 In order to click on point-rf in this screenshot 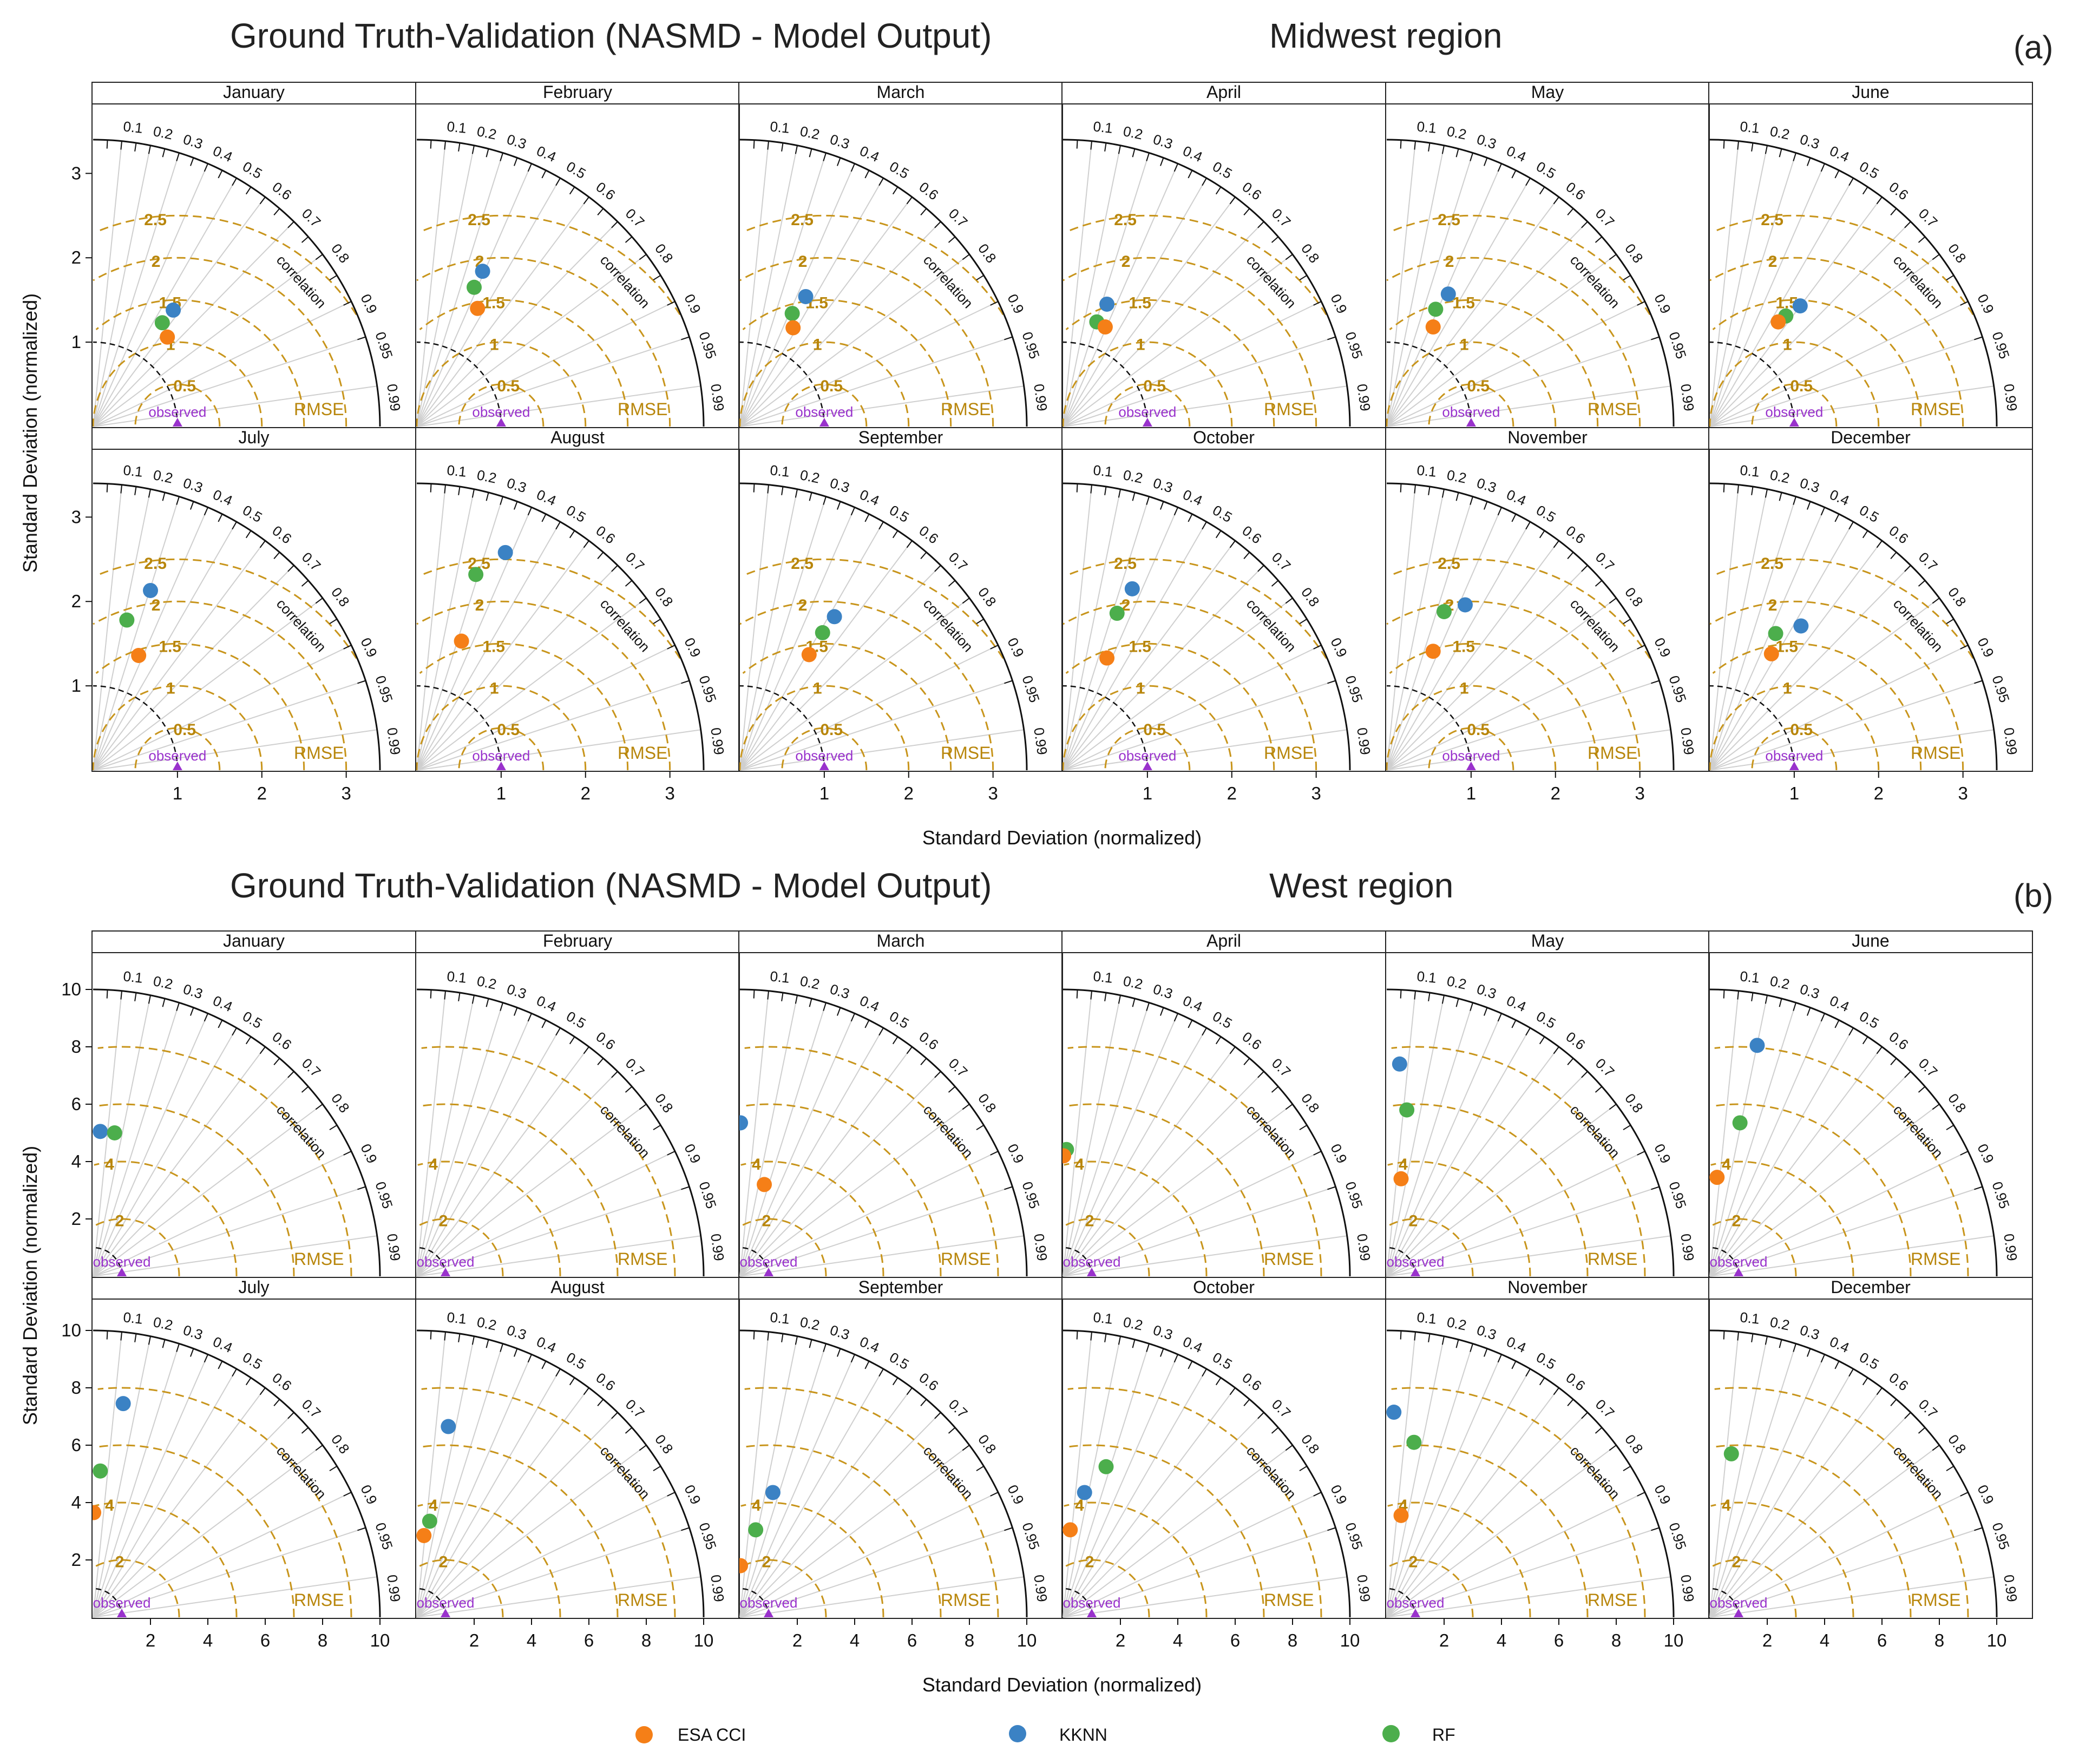, I will do `click(127, 620)`.